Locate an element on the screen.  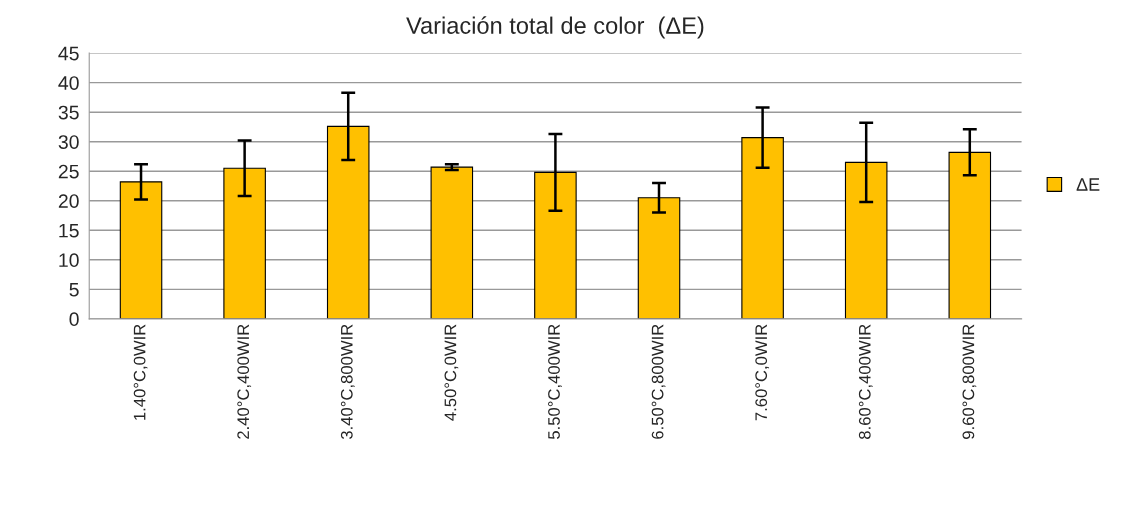
y-tick-label: 15 is located at coordinates (69, 230).